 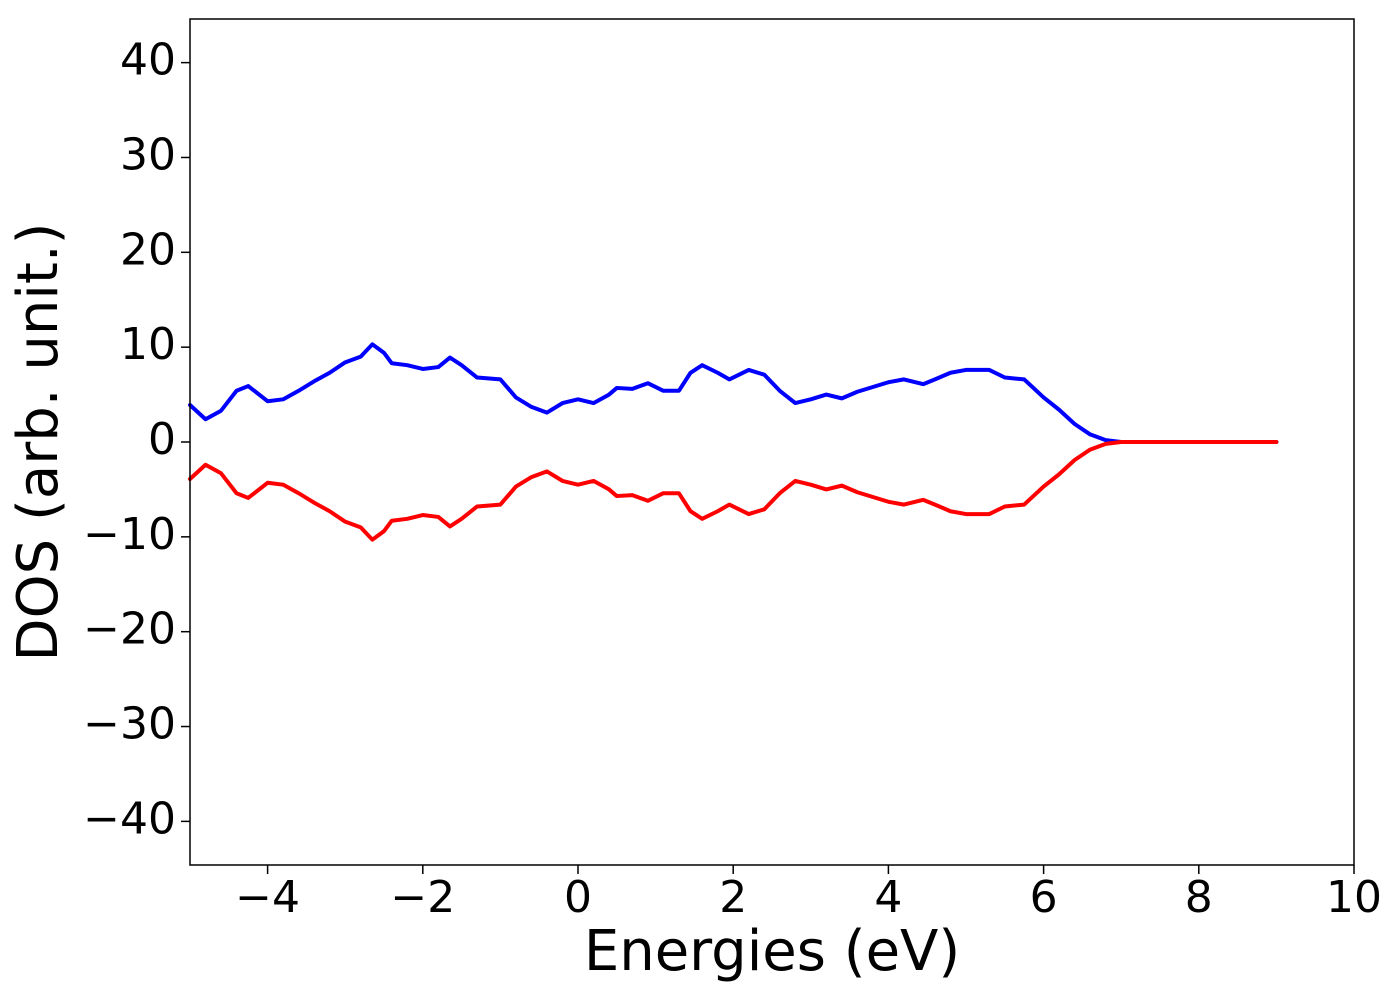 I want to click on y-tick-label: −30, so click(x=129, y=724).